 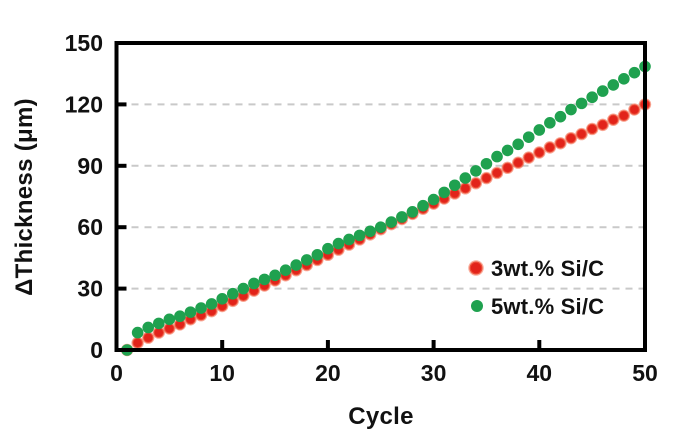 I want to click on x-axis-title: Cycle, so click(x=381, y=416).